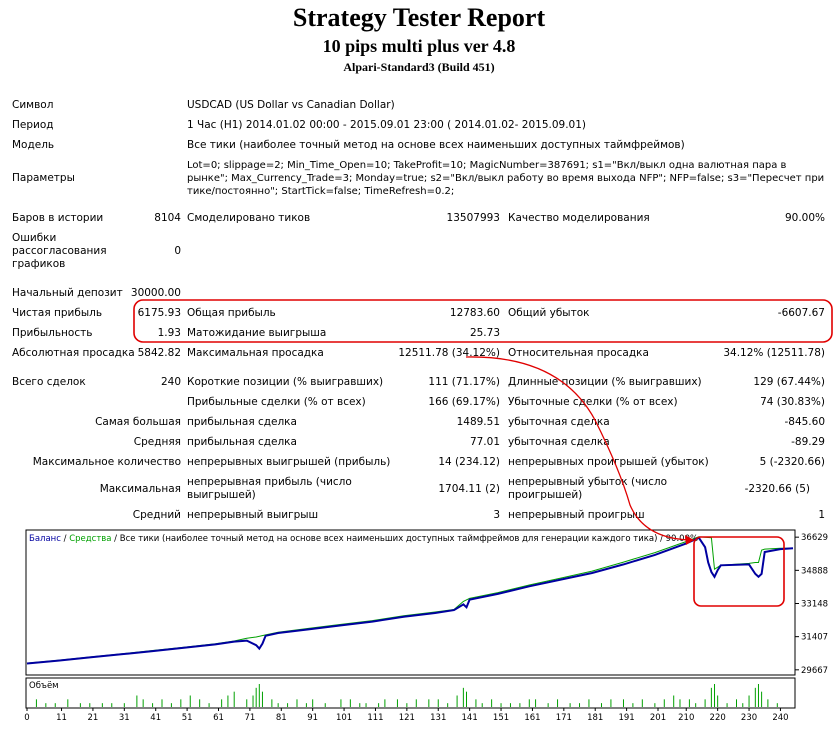 The height and width of the screenshot is (732, 838). I want to click on avg-consecutive-label: Средний, so click(156, 515).